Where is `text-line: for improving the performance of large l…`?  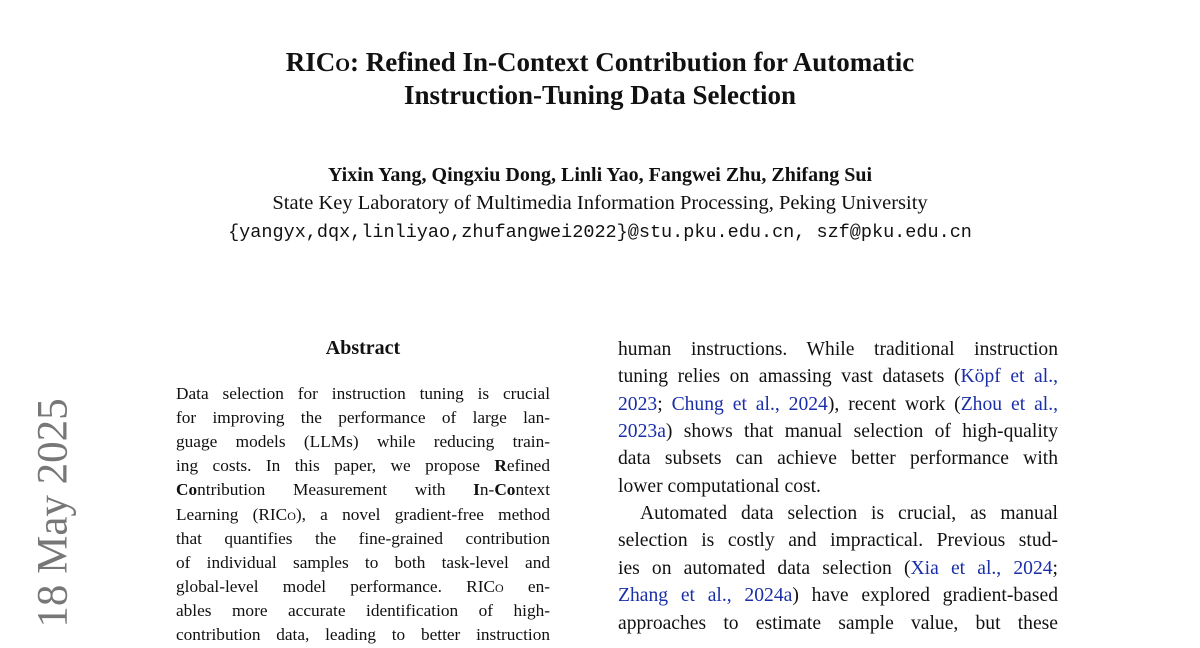 text-line: for improving the performance of large l… is located at coordinates (363, 418).